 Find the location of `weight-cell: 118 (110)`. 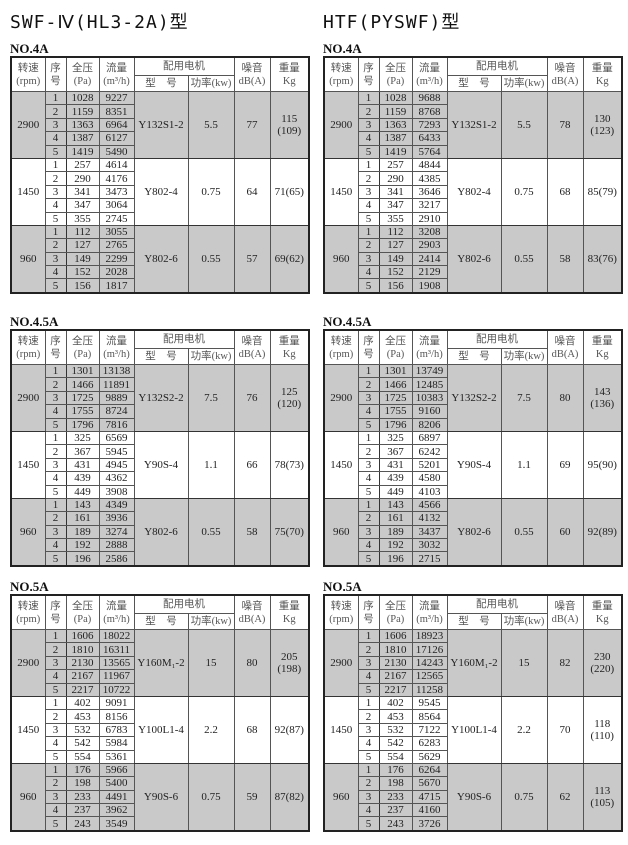

weight-cell: 118 (110) is located at coordinates (602, 729).